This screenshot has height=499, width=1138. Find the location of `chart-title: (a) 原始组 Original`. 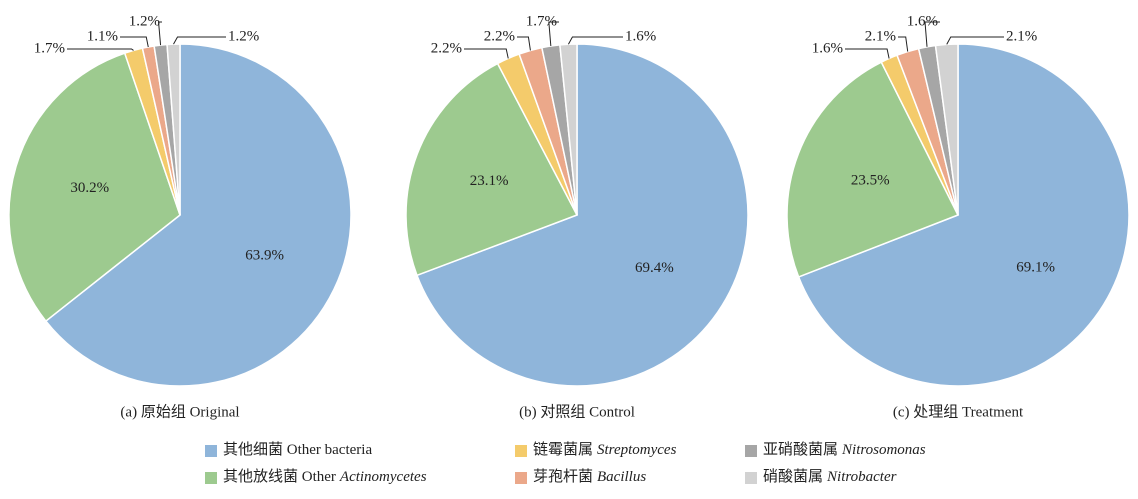

chart-title: (a) 原始组 Original is located at coordinates (179, 411).